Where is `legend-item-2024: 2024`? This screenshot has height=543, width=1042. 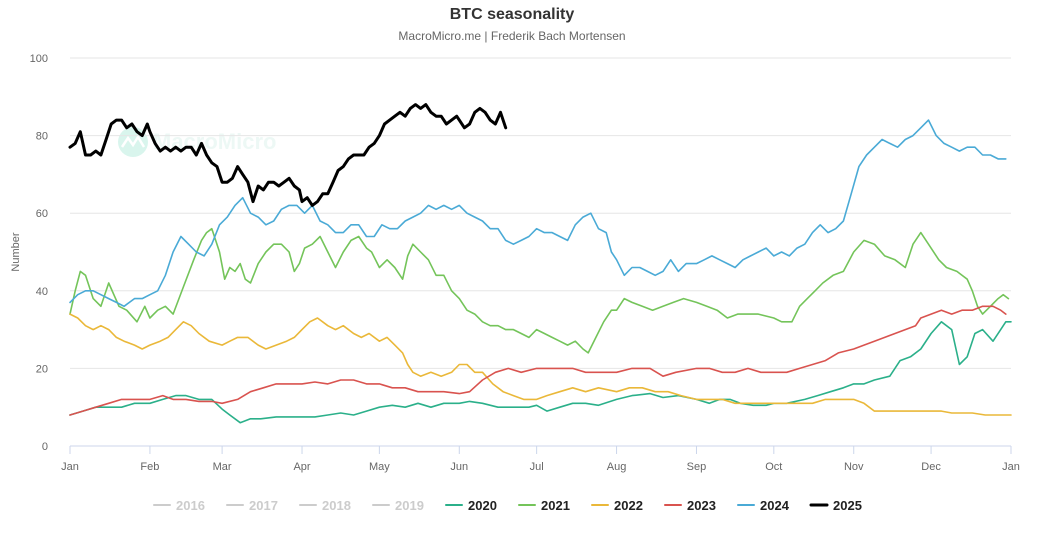 legend-item-2024: 2024 is located at coordinates (763, 505).